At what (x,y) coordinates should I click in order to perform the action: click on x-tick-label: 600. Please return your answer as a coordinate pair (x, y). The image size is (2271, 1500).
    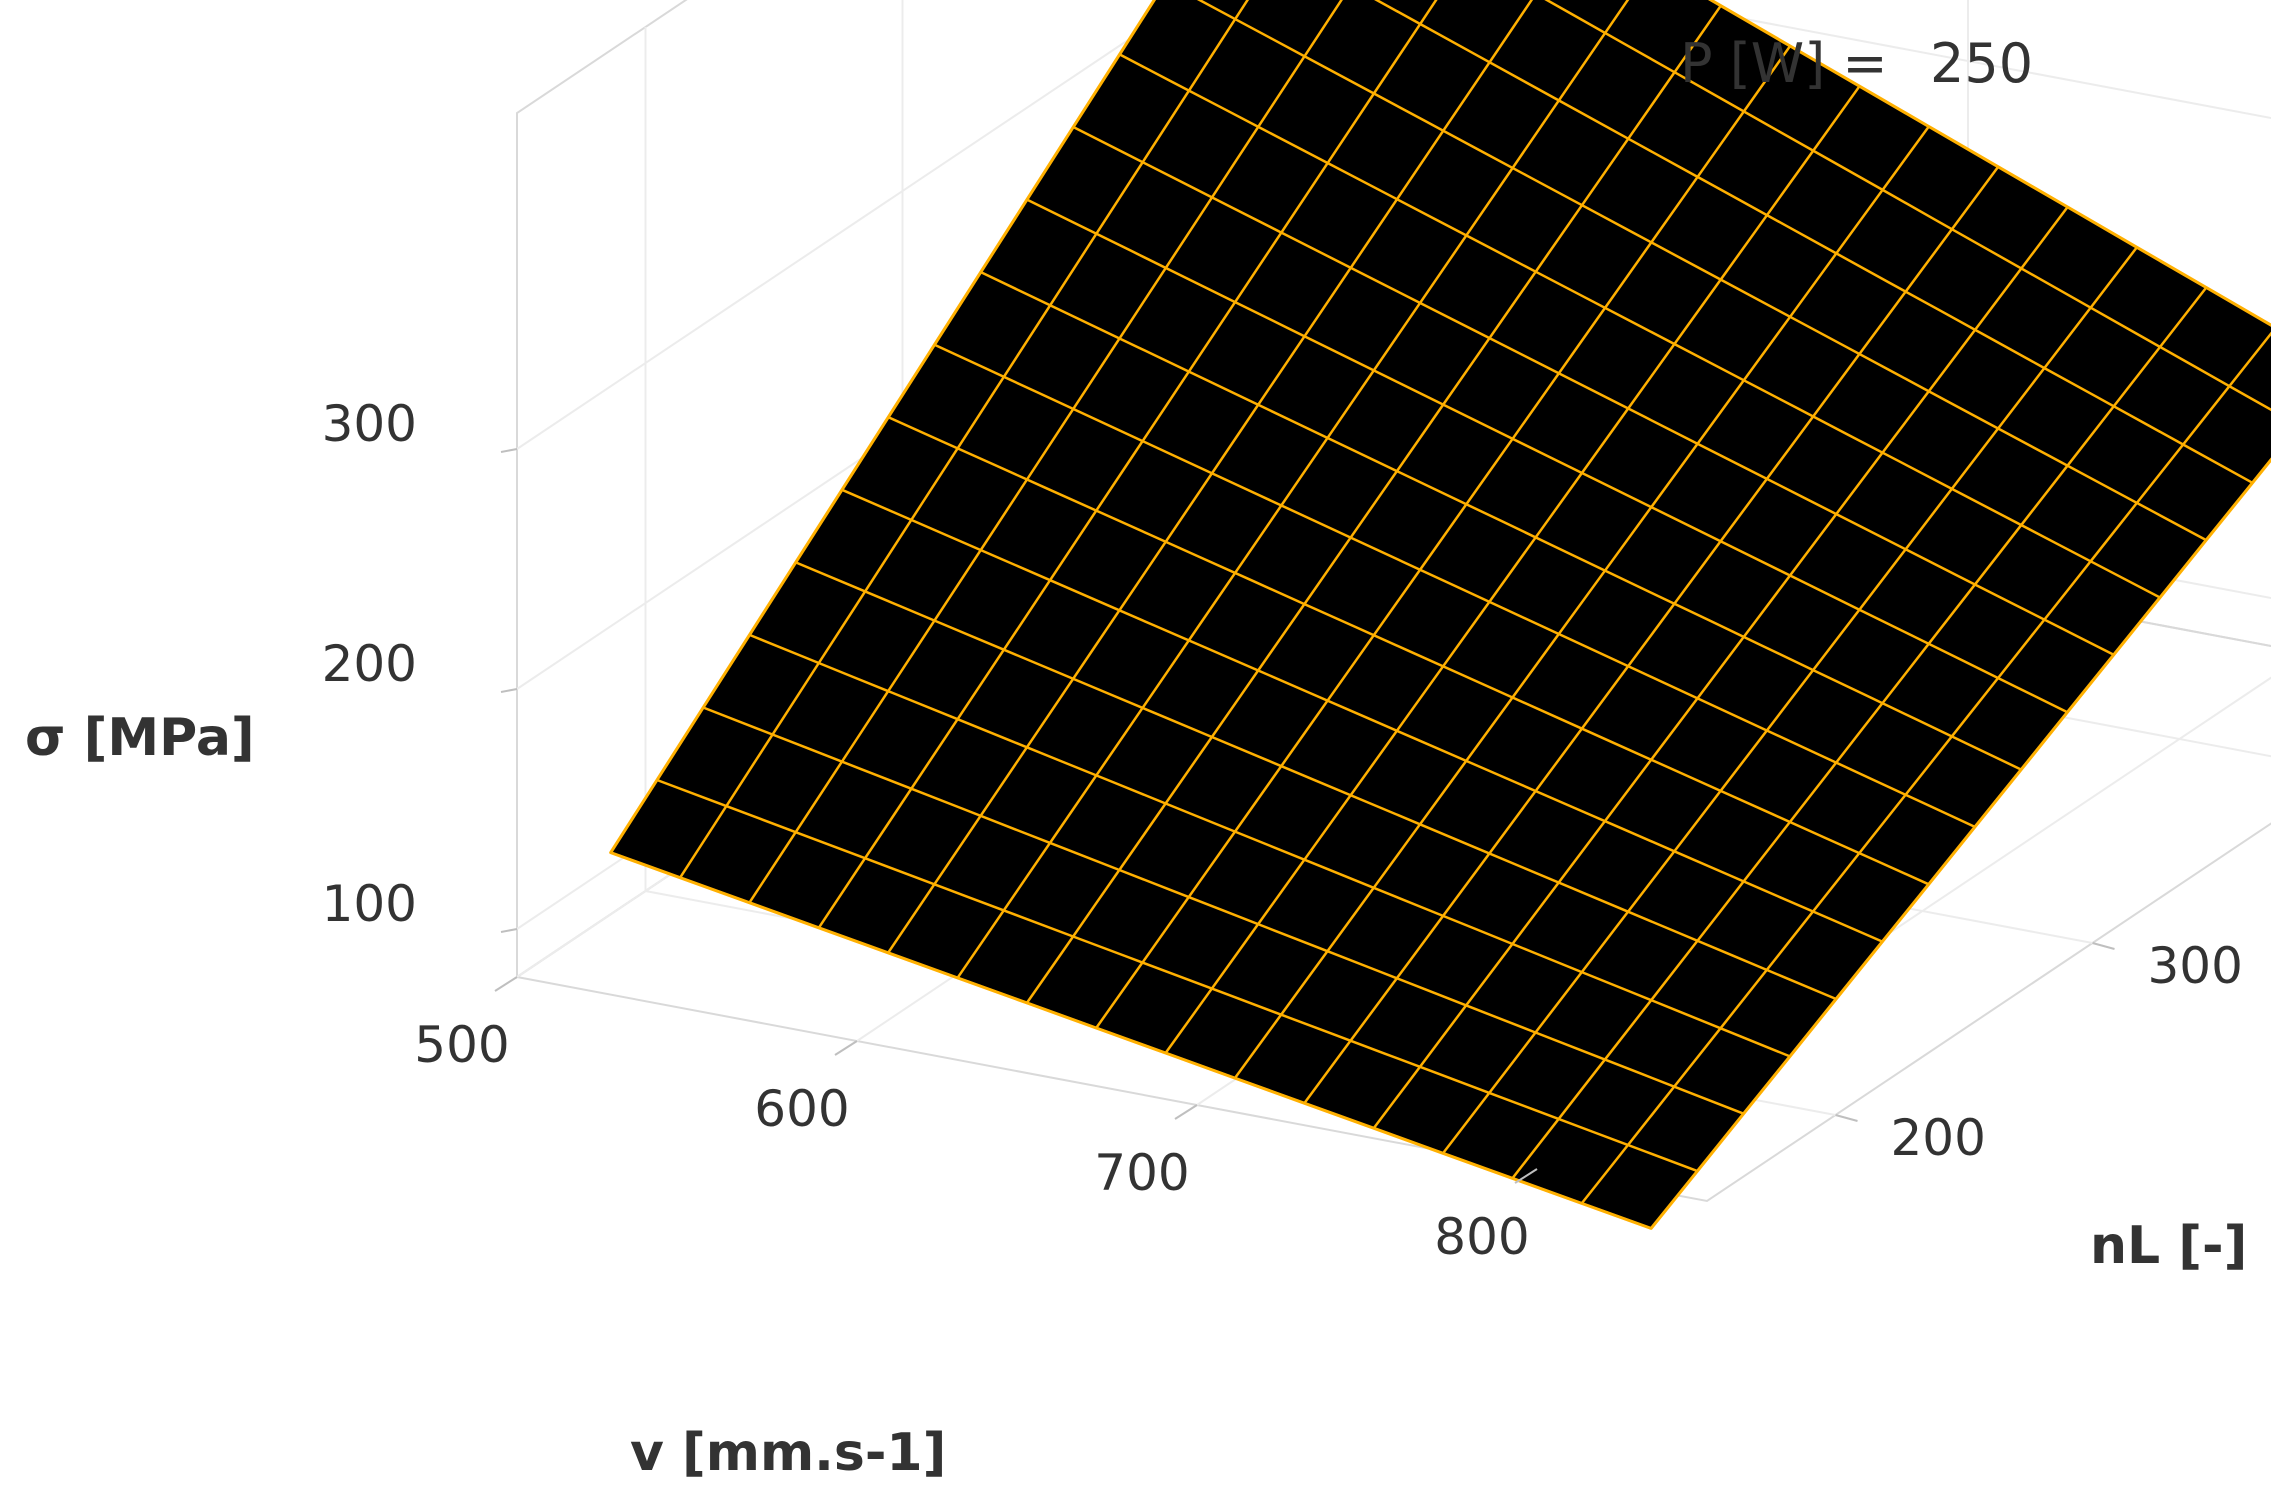
    Looking at the image, I should click on (801, 1109).